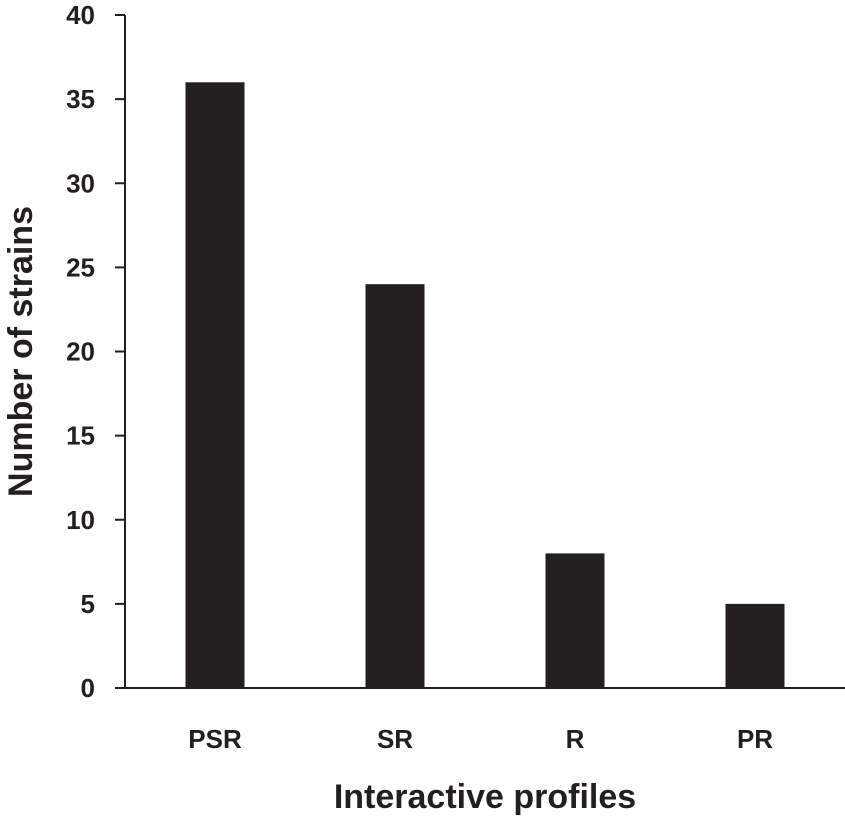 The height and width of the screenshot is (819, 845). Describe the element at coordinates (88, 604) in the screenshot. I see `y-tick-label: 5` at that location.